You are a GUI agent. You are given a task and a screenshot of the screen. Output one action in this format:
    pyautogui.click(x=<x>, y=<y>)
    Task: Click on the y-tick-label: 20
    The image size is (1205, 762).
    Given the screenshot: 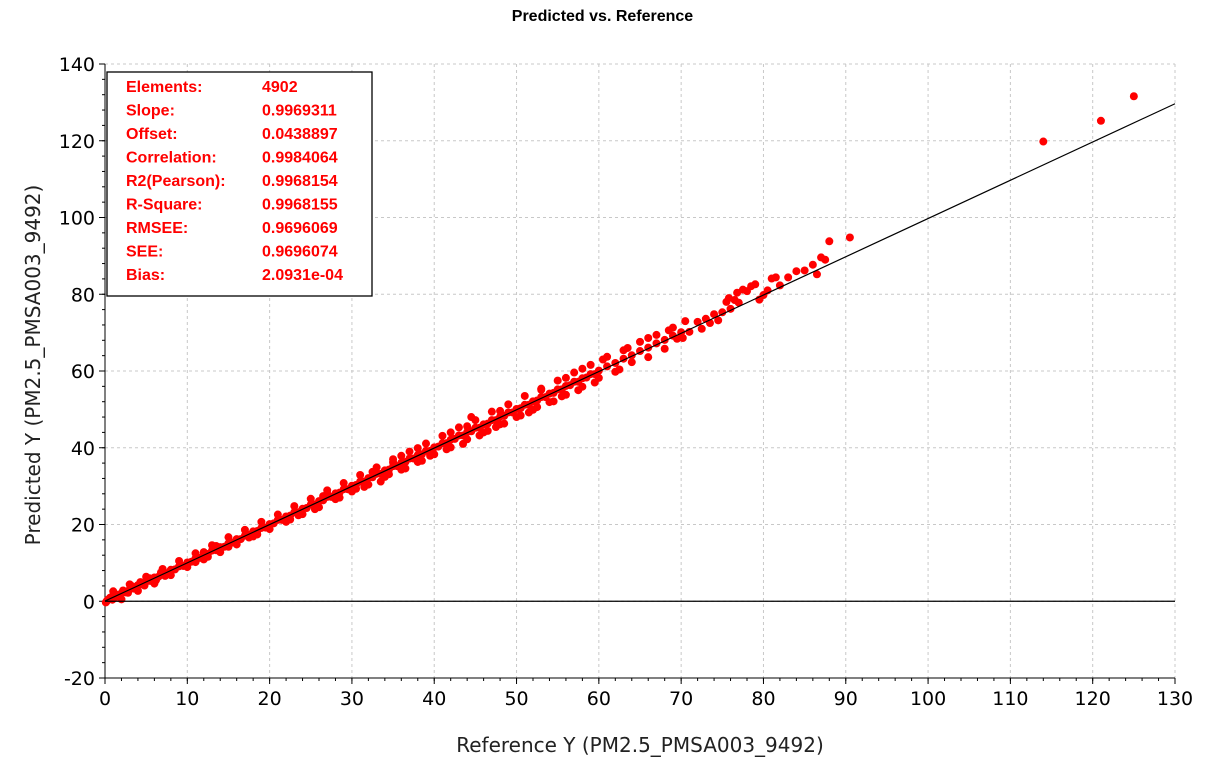 What is the action you would take?
    pyautogui.click(x=83, y=526)
    